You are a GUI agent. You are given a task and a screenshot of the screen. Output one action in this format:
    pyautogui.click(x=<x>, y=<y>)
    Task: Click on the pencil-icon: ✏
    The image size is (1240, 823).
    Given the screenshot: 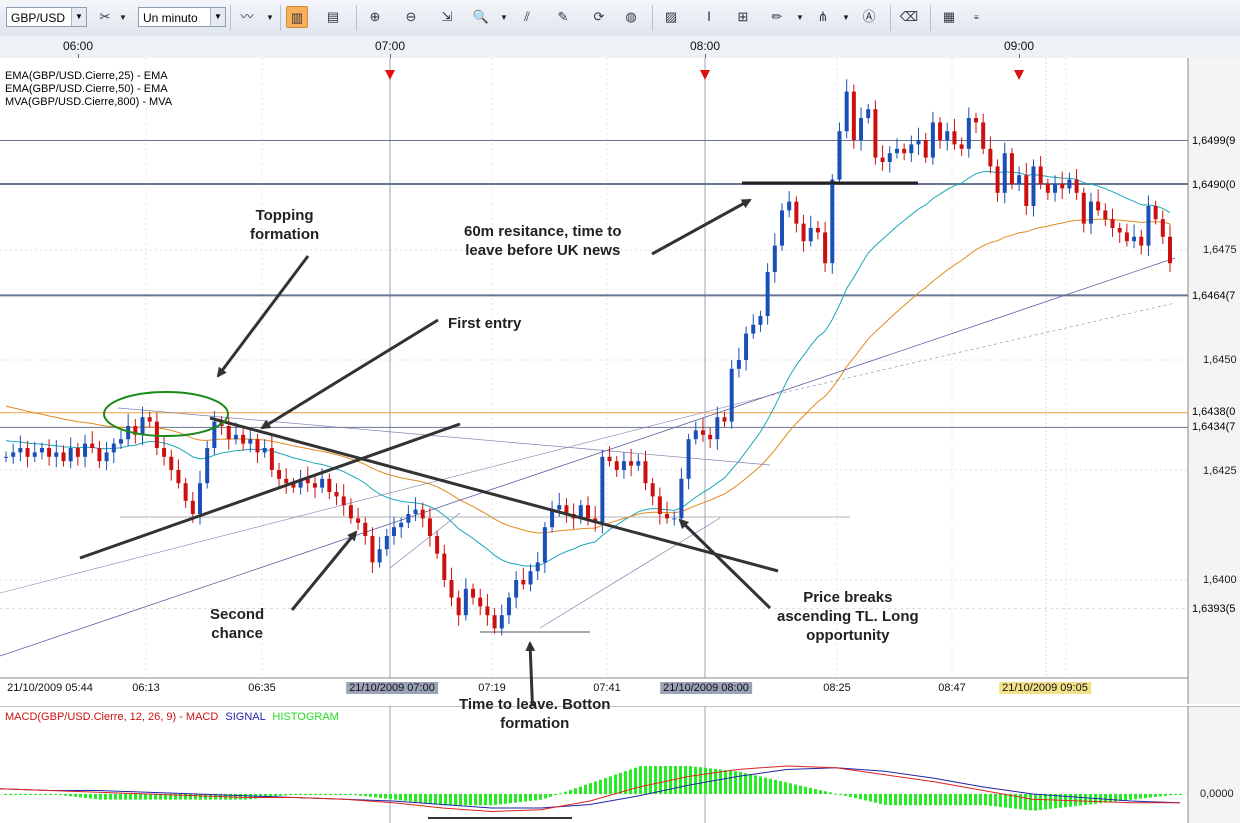 What is the action you would take?
    pyautogui.click(x=777, y=16)
    